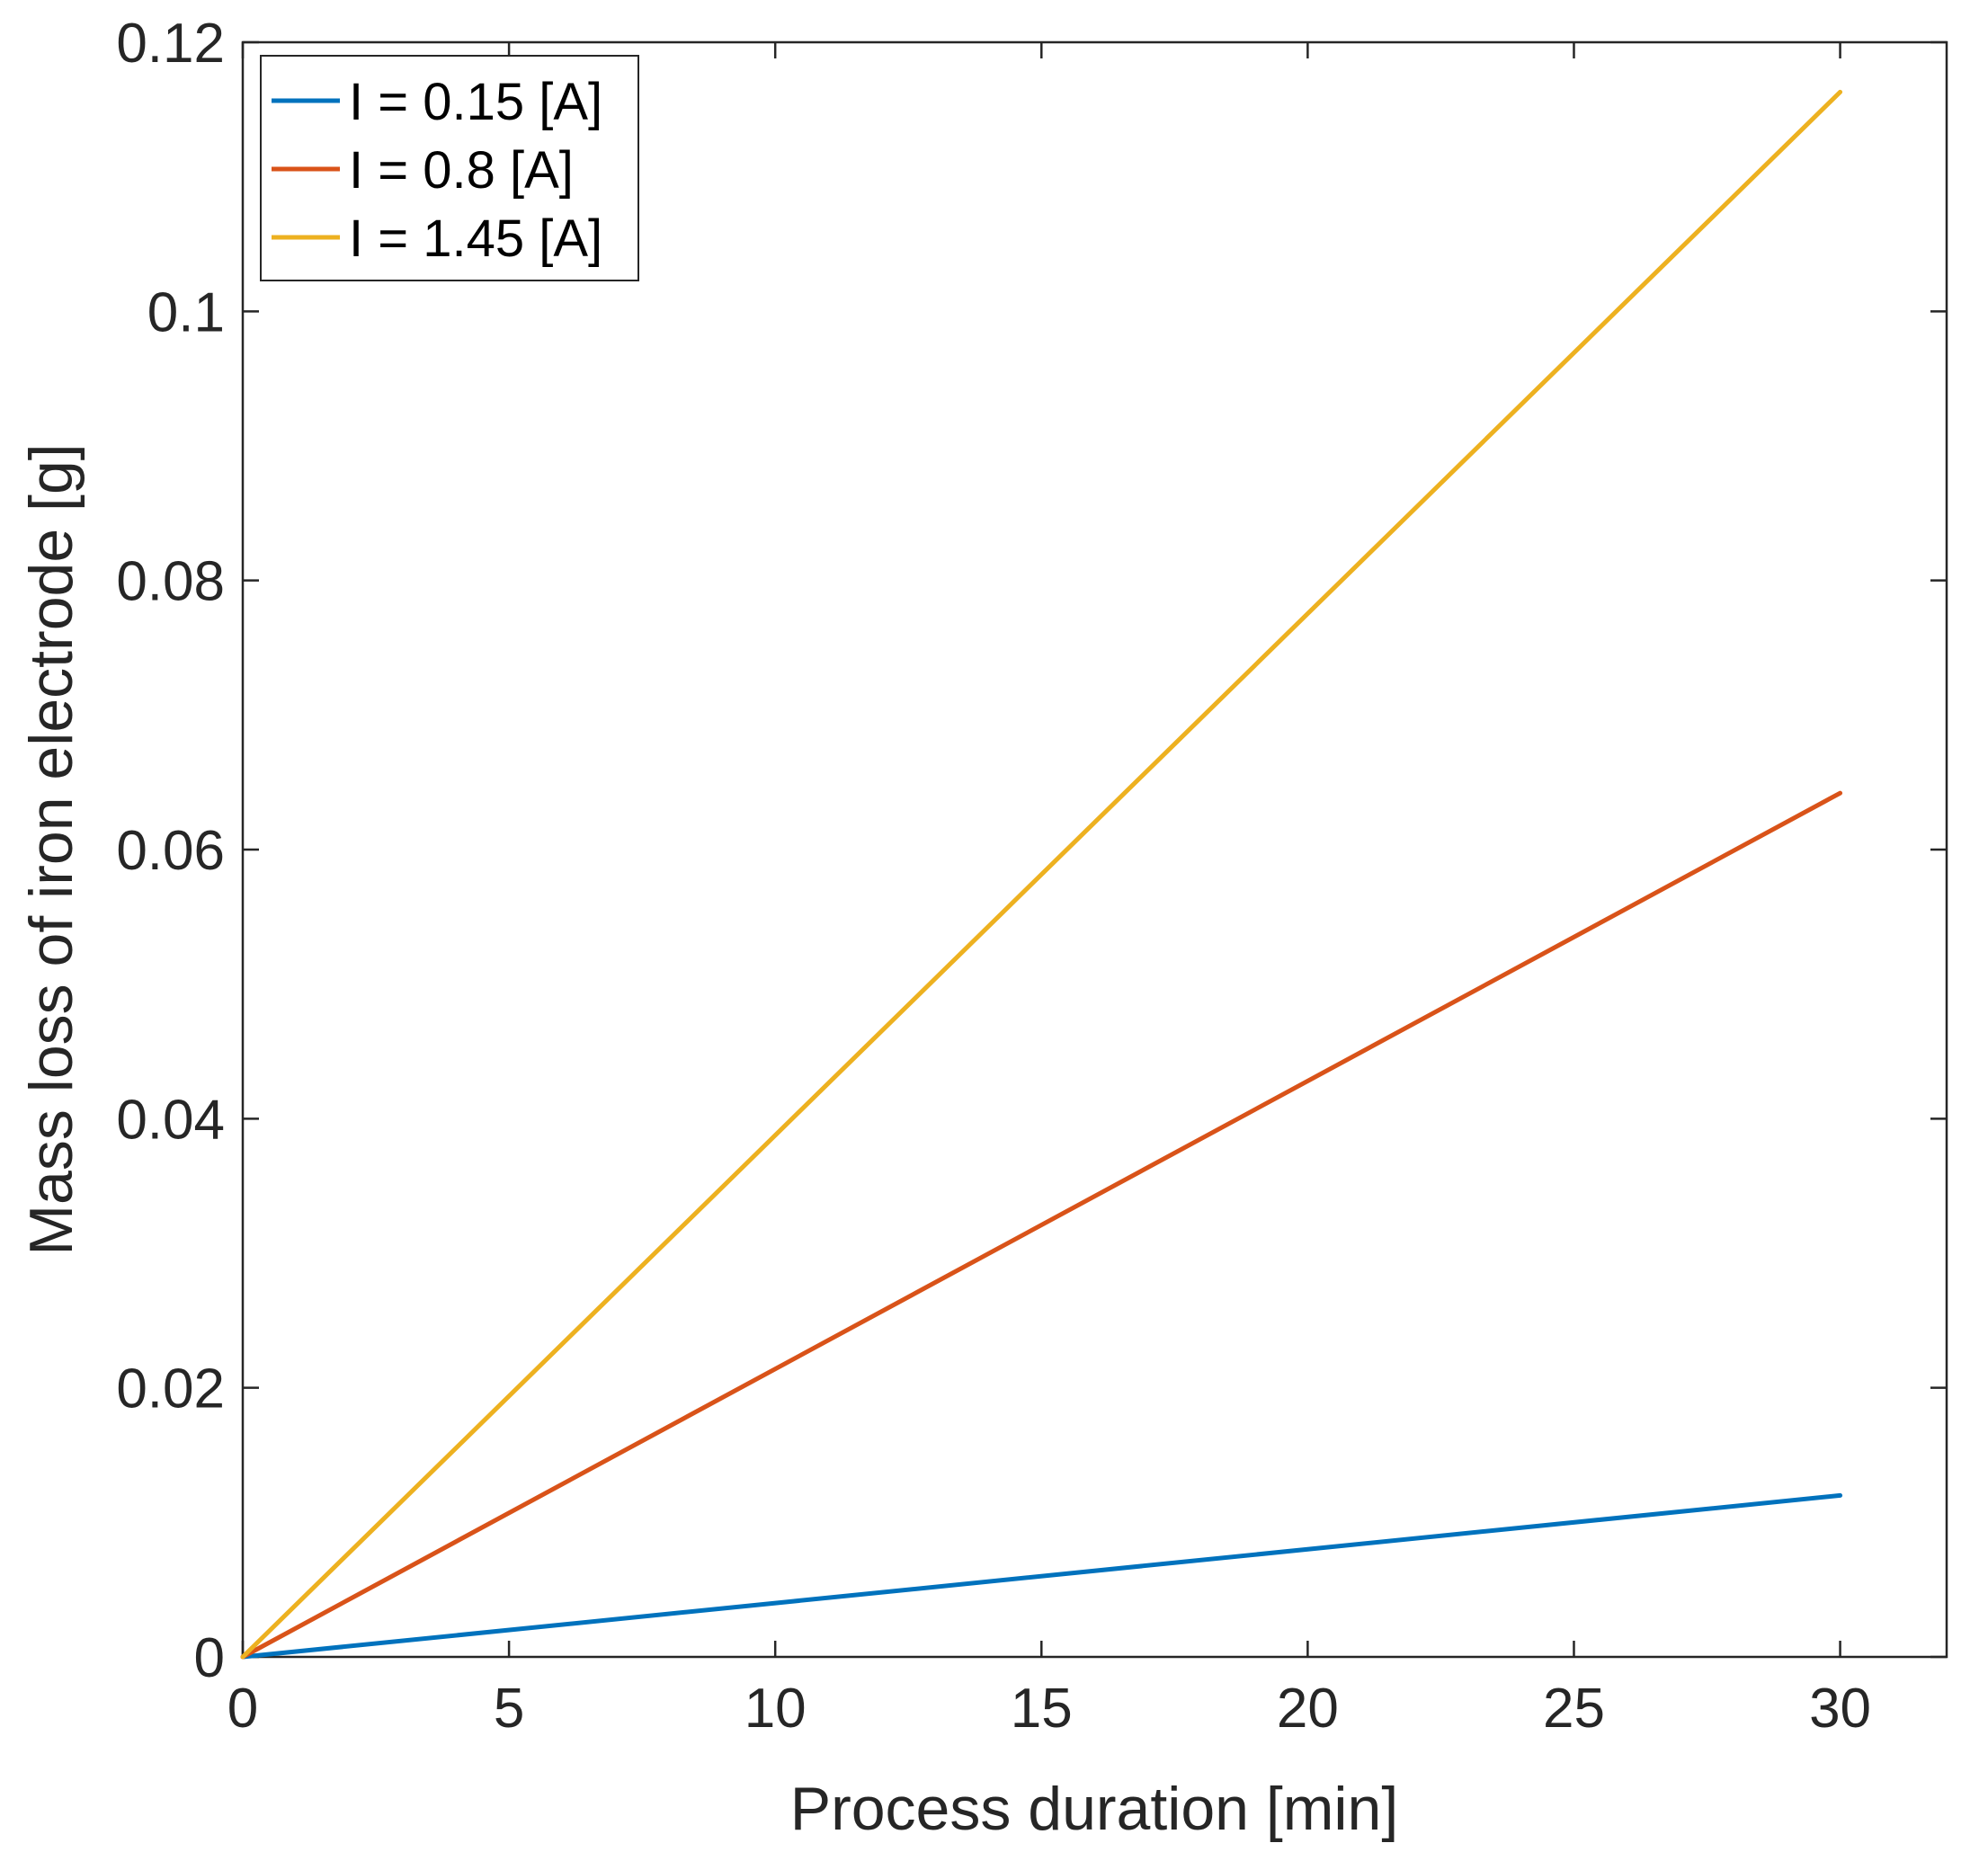 This screenshot has height=1852, width=1988. Describe the element at coordinates (1308, 1709) in the screenshot. I see `x-tick-label-4: 20` at that location.